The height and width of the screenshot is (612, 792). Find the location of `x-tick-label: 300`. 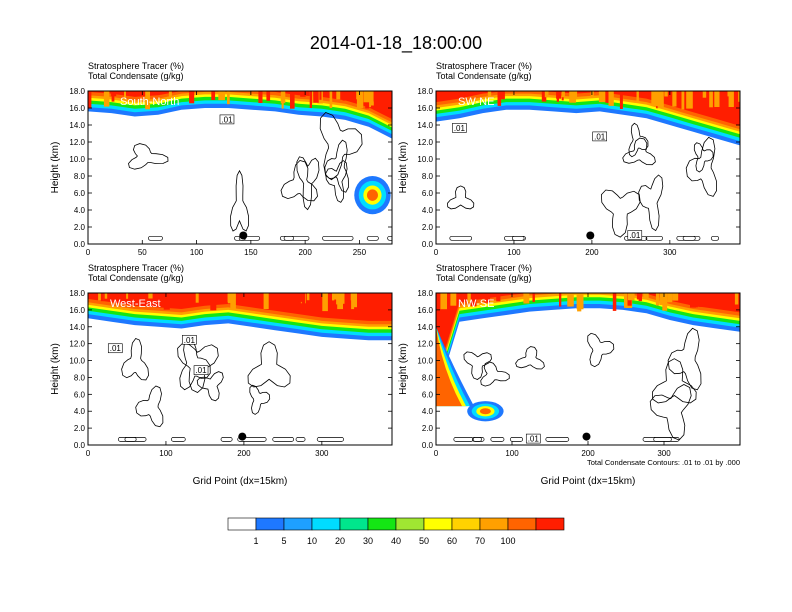

x-tick-label: 300 is located at coordinates (664, 453).